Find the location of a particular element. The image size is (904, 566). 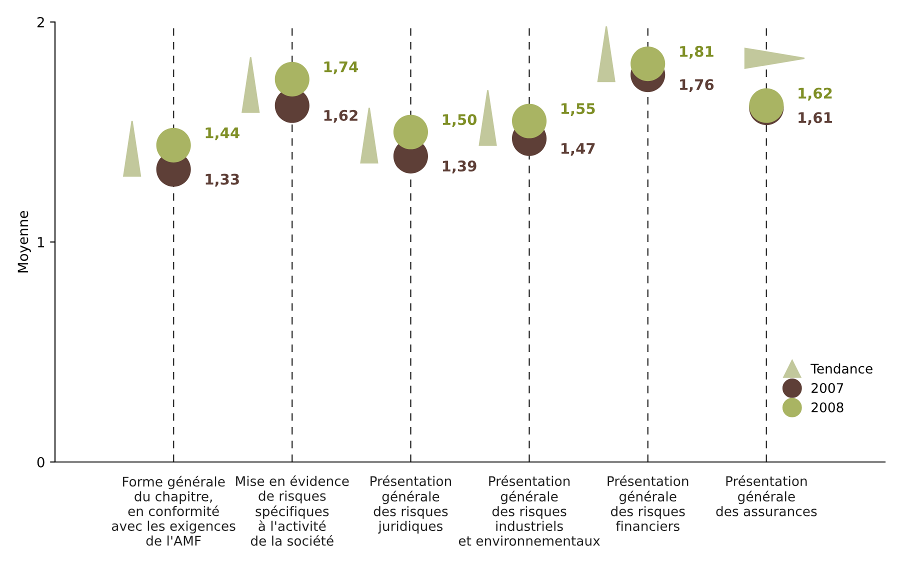

data-label: 1,33 is located at coordinates (222, 180).